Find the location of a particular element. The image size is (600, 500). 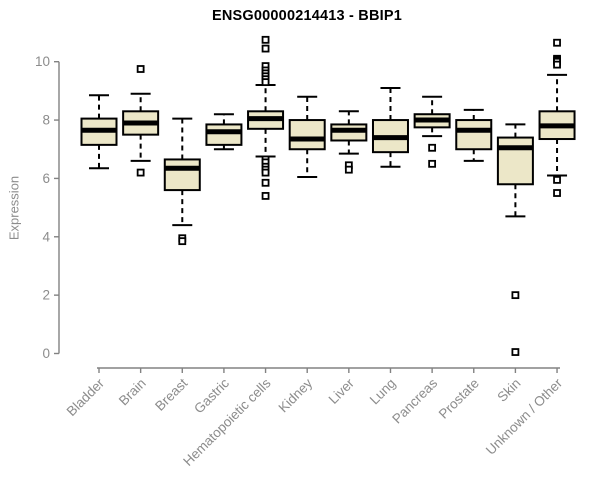

y-tick-label: 4 is located at coordinates (46, 236).